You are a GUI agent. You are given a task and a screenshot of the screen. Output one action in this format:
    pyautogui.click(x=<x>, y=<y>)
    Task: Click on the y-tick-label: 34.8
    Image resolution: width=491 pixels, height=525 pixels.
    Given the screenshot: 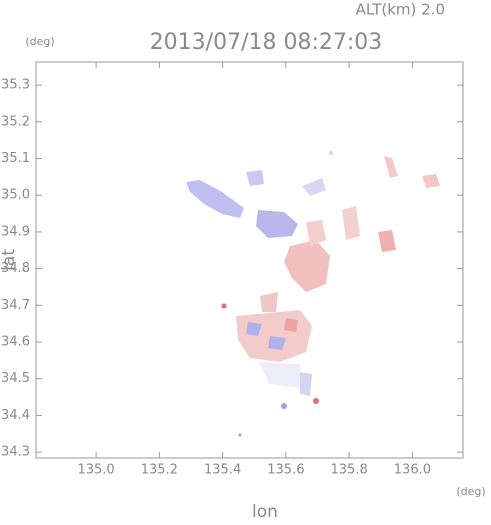 What is the action you would take?
    pyautogui.click(x=15, y=268)
    